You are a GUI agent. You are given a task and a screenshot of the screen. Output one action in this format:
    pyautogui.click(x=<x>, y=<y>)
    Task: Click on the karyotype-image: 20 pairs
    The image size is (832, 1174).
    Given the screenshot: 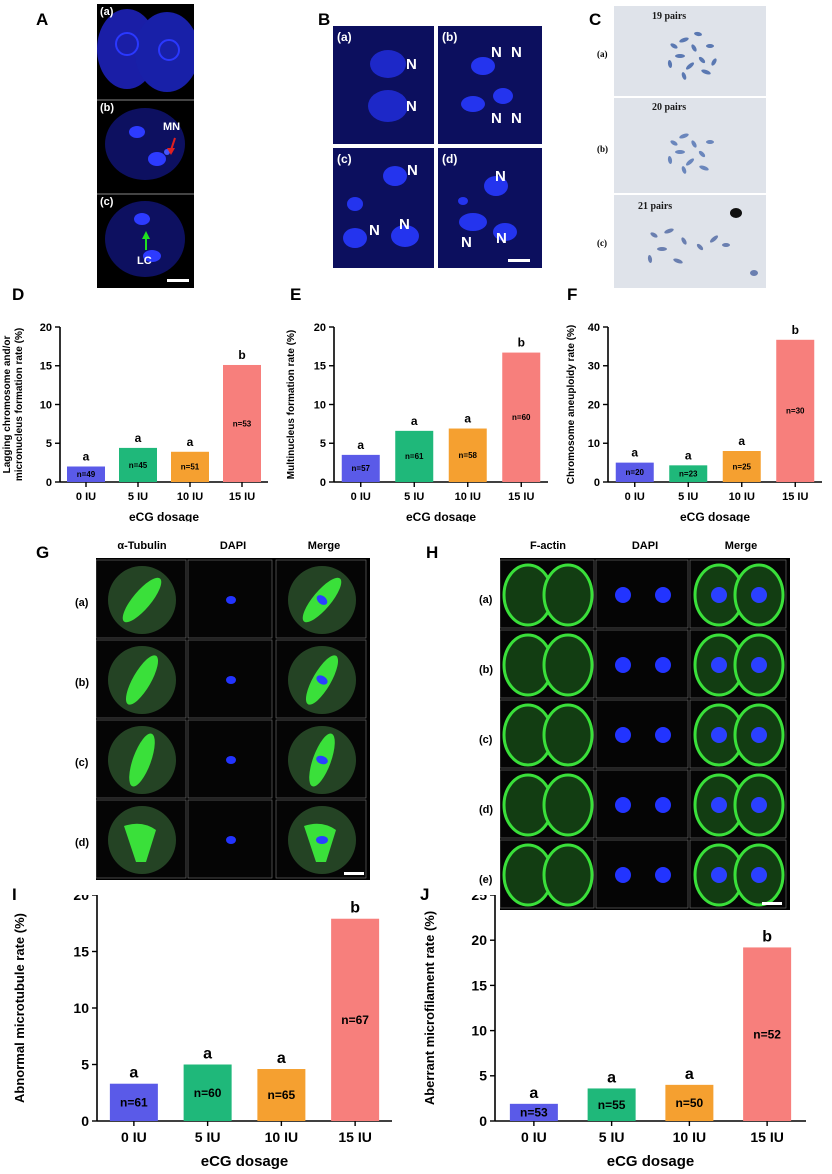 What is the action you would take?
    pyautogui.click(x=690, y=145)
    